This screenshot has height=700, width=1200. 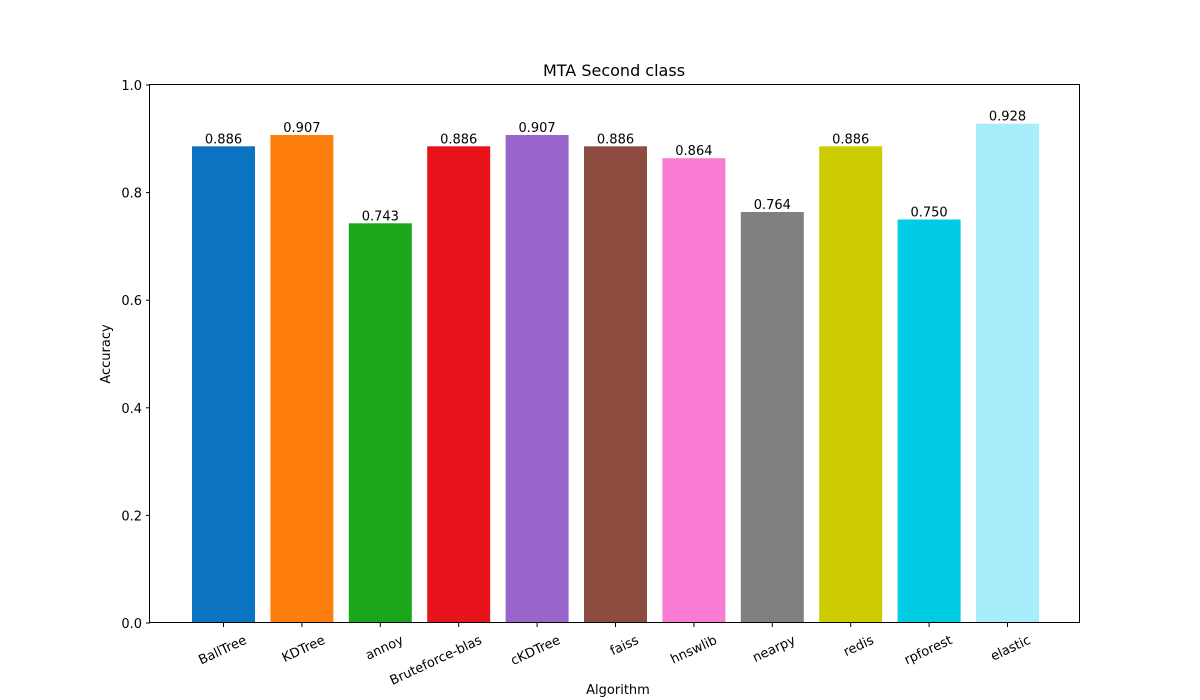 What do you see at coordinates (380, 216) in the screenshot?
I see `value-label-annoy: 0.743` at bounding box center [380, 216].